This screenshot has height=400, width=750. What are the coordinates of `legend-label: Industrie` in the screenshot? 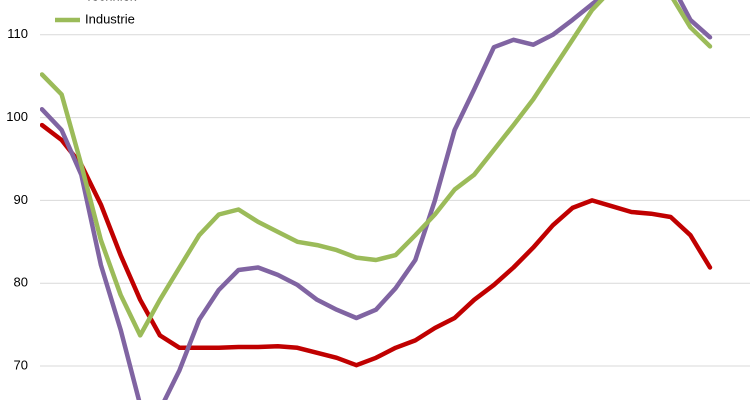 It's located at (110, 18).